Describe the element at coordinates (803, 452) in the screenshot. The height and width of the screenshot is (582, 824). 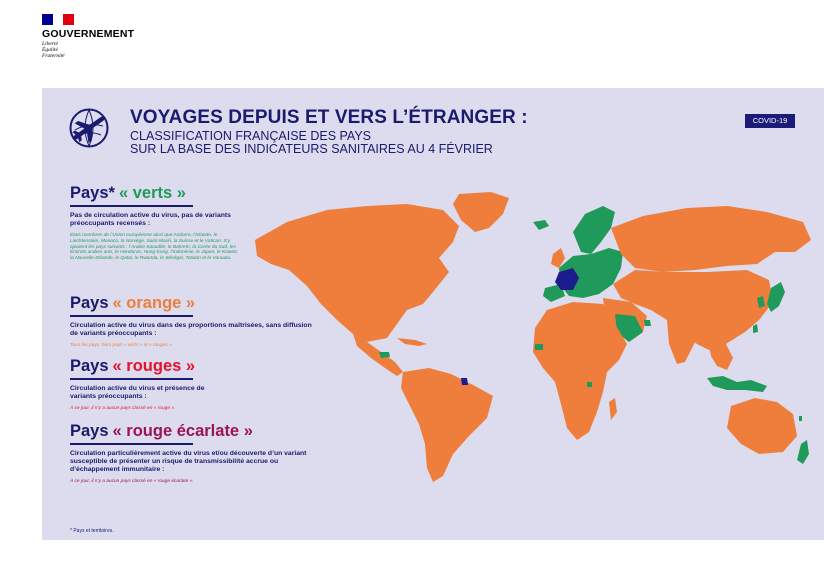
I see `map-new-zealand` at that location.